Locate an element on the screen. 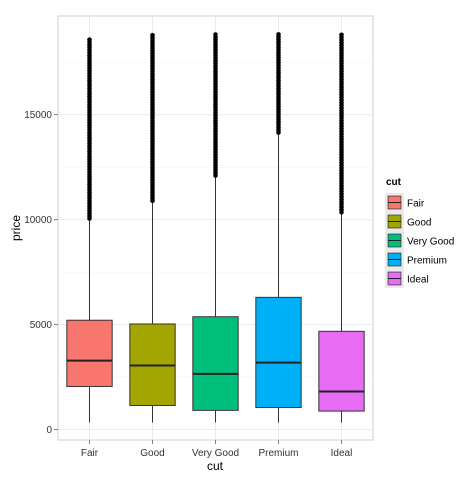  legend-label: Very Good is located at coordinates (430, 242).